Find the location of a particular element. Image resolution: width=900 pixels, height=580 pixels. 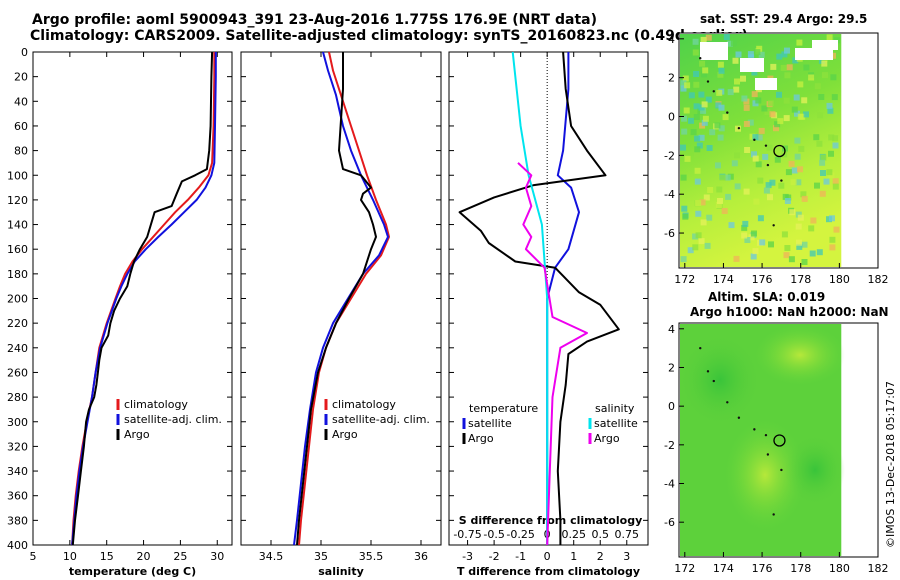

x-tick-label-diff: -2 is located at coordinates (494, 556).